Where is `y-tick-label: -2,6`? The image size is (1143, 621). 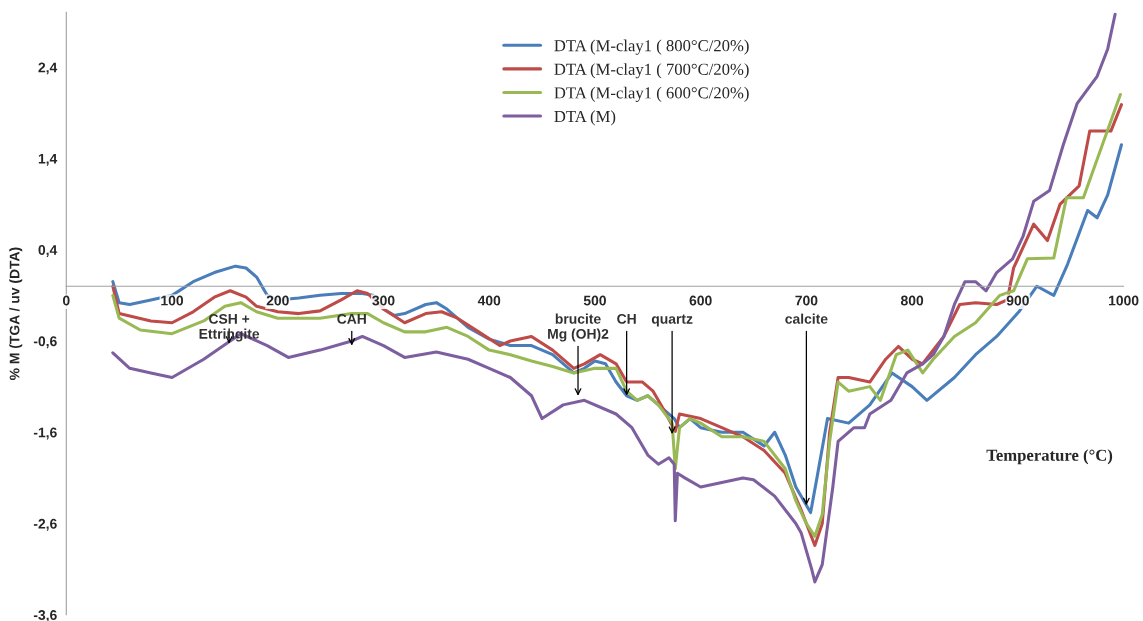 y-tick-label: -2,6 is located at coordinates (45, 524).